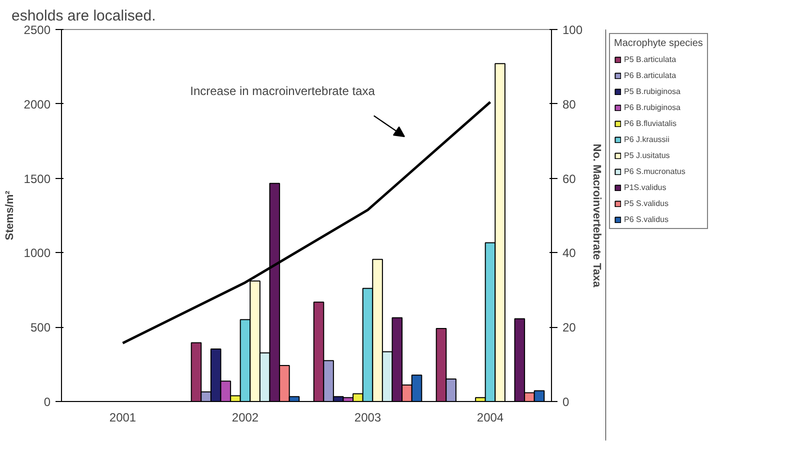  Describe the element at coordinates (566, 402) in the screenshot. I see `y2-tick-label: 0` at that location.